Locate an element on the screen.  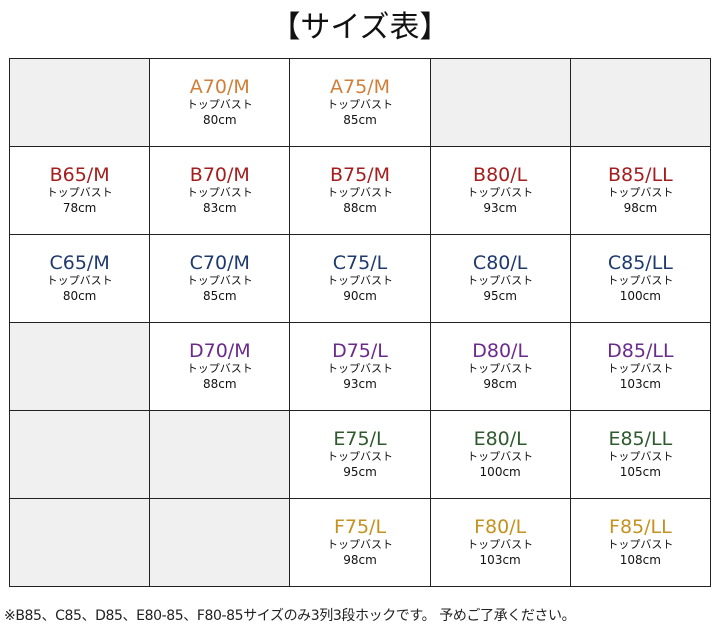
size-name: B80/L is located at coordinates (500, 175).